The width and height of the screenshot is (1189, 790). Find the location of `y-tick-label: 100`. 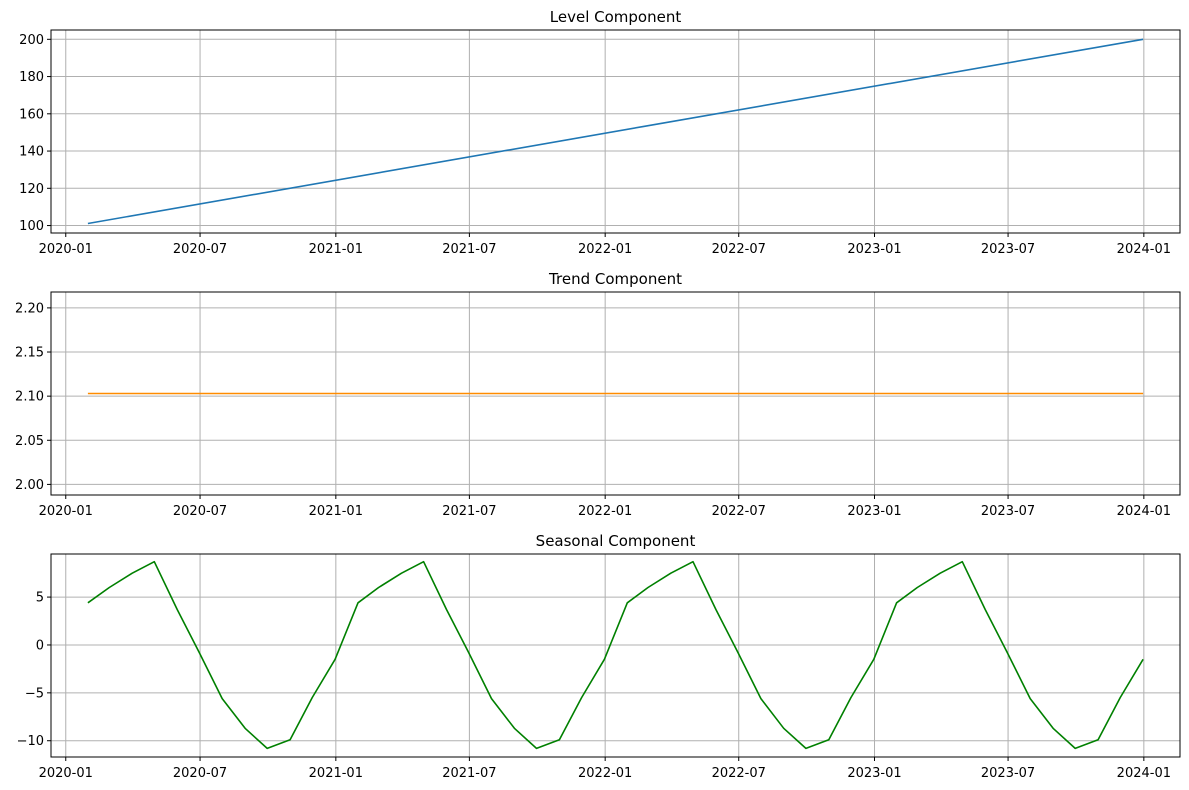

y-tick-label: 100 is located at coordinates (31, 226).